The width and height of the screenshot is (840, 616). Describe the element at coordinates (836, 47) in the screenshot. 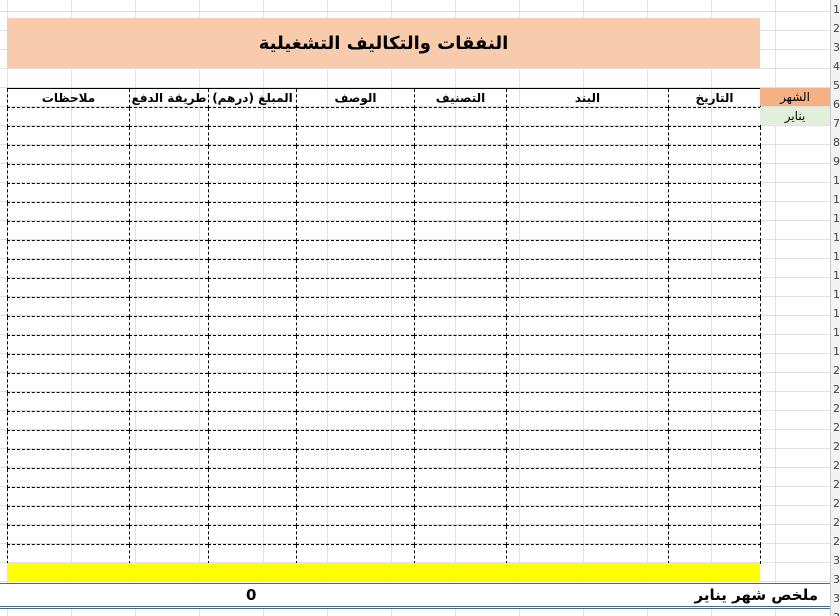

I see `row-number: 3` at that location.